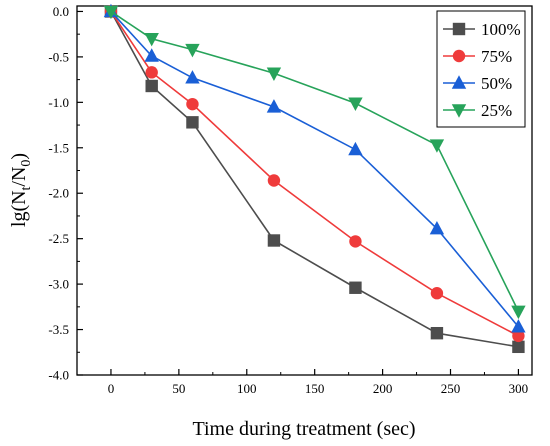 The width and height of the screenshot is (550, 446). What do you see at coordinates (58, 193) in the screenshot?
I see `y-tick-label: -2.0` at bounding box center [58, 193].